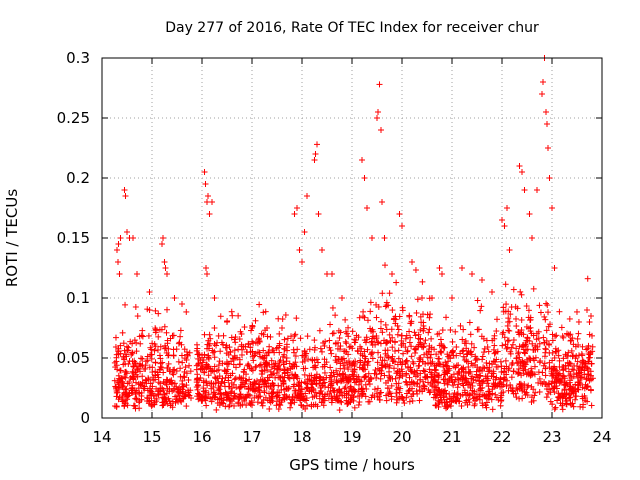 The image size is (640, 480). Describe the element at coordinates (351, 437) in the screenshot. I see `x-tick-labels: 14 15 16 17 18 19 20 21 22 23 24` at that location.